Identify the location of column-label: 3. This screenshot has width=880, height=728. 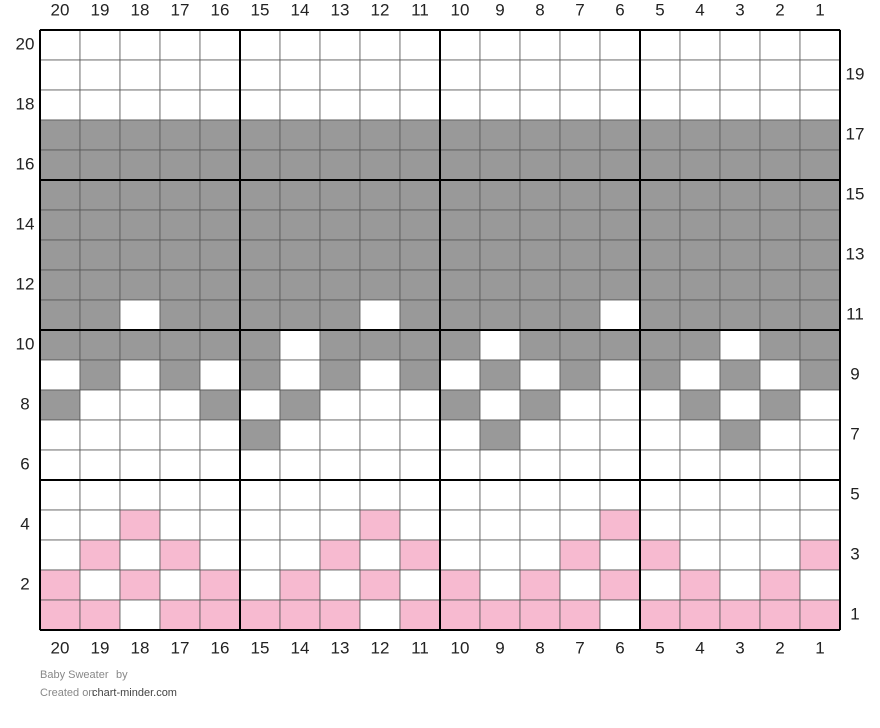
(739, 647).